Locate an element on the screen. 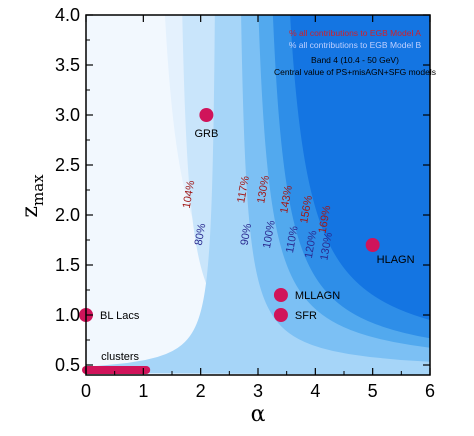 This screenshot has width=474, height=436. legend-line-3: Band 4 (10.4 - 50 GeV) is located at coordinates (355, 60).